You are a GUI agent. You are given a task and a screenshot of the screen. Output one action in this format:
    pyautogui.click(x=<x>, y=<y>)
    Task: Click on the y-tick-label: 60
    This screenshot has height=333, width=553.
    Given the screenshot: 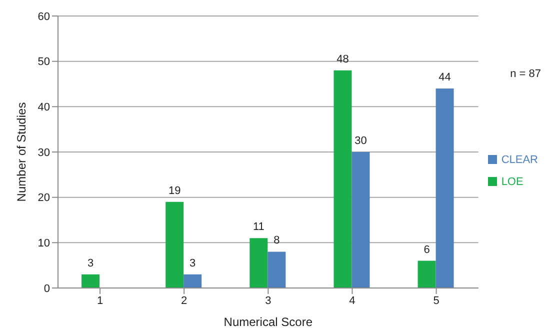 What is the action you would take?
    pyautogui.click(x=44, y=16)
    